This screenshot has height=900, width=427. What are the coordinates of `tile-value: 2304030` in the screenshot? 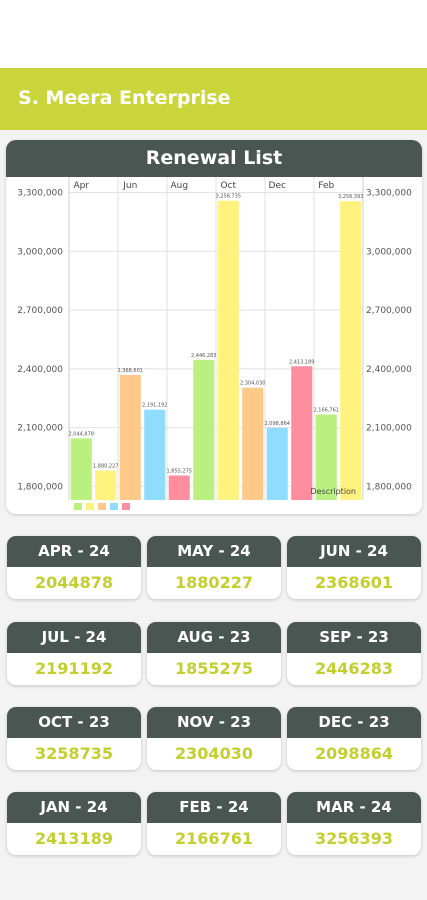 It's located at (214, 753).